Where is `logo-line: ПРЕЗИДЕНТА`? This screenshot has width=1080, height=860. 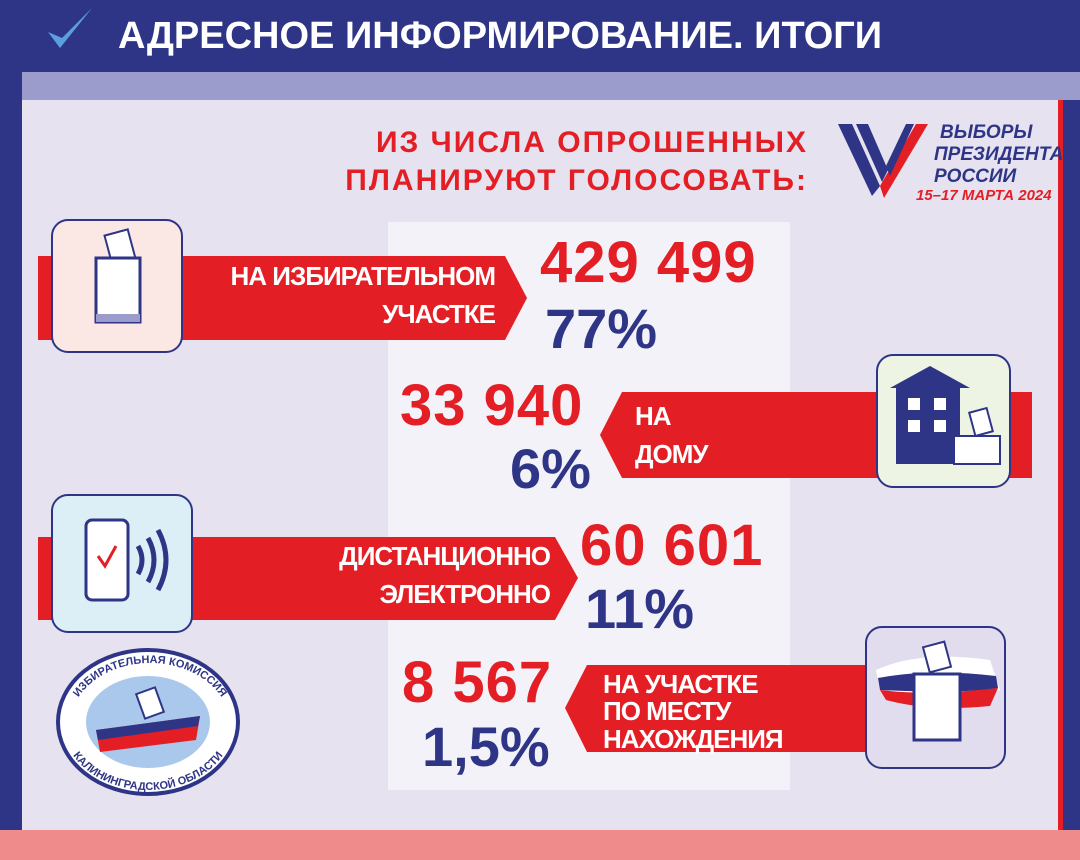 logo-line: ПРЕЗИДЕНТА is located at coordinates (998, 154).